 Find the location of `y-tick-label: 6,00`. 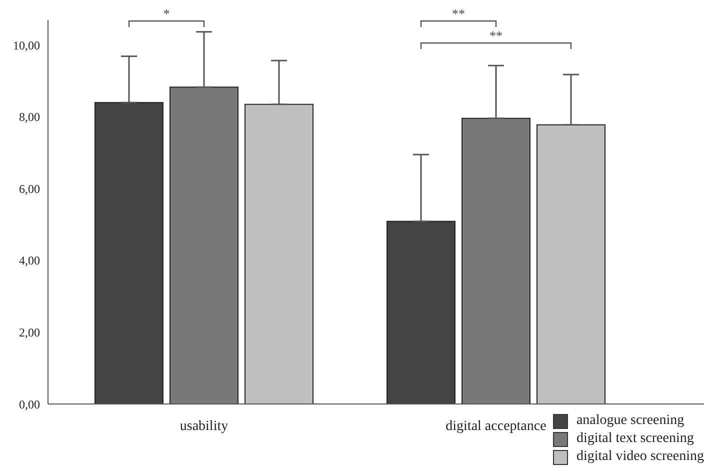

y-tick-label: 6,00 is located at coordinates (29, 189).